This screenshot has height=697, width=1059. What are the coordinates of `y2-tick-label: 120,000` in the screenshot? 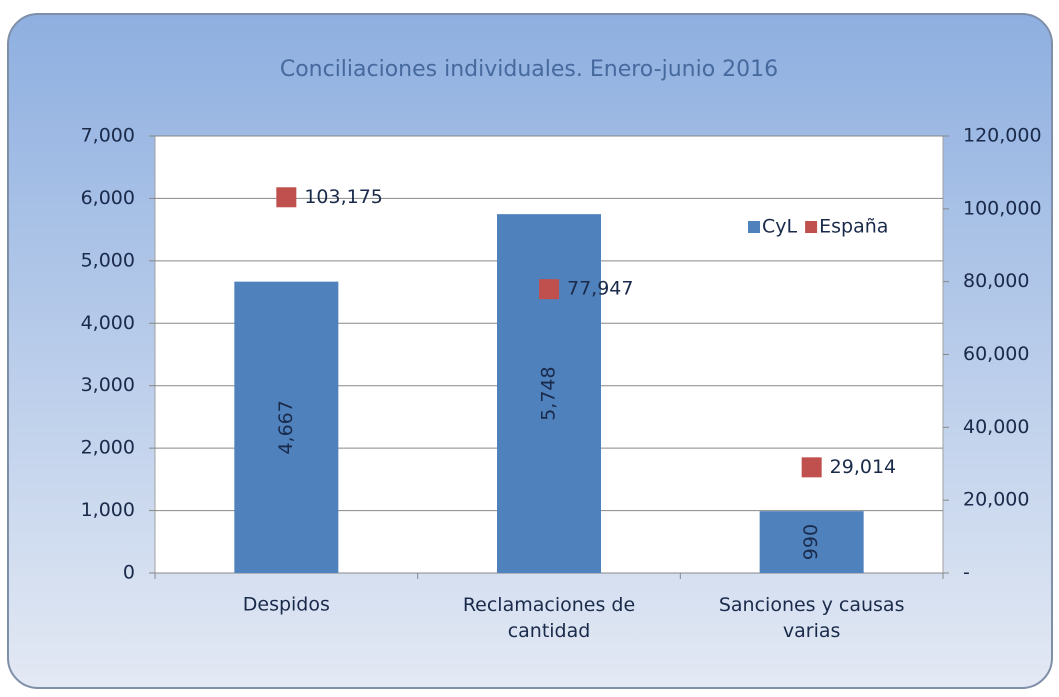 It's located at (1002, 136).